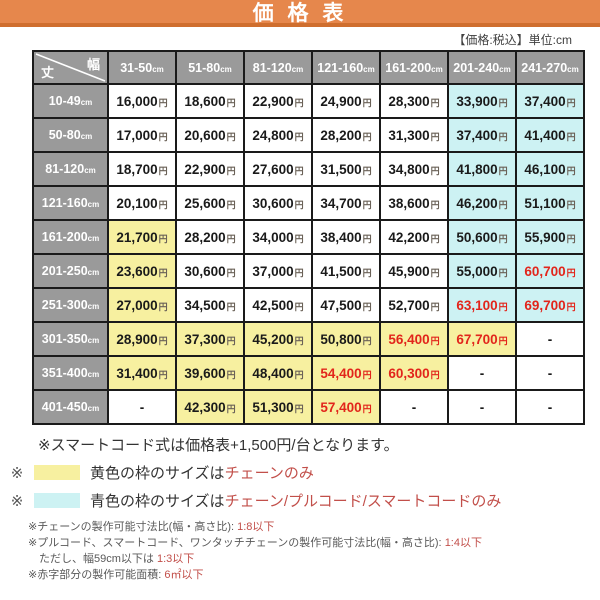  I want to click on col-header-241-270: 241-270cm, so click(550, 67).